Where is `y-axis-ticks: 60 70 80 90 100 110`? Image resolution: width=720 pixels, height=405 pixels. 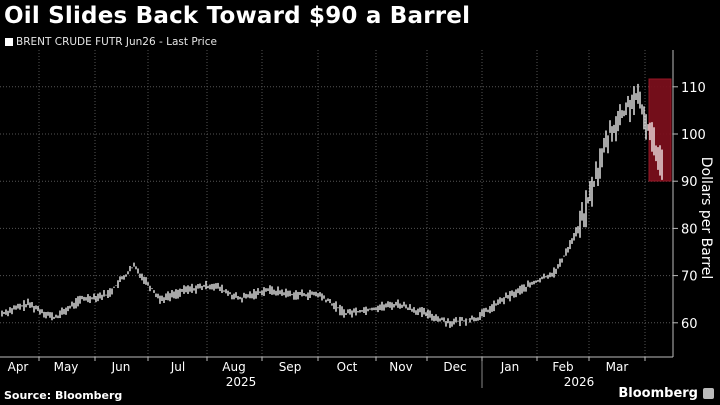
y-axis-ticks: 60 70 80 90 100 110 is located at coordinates (689, 206).